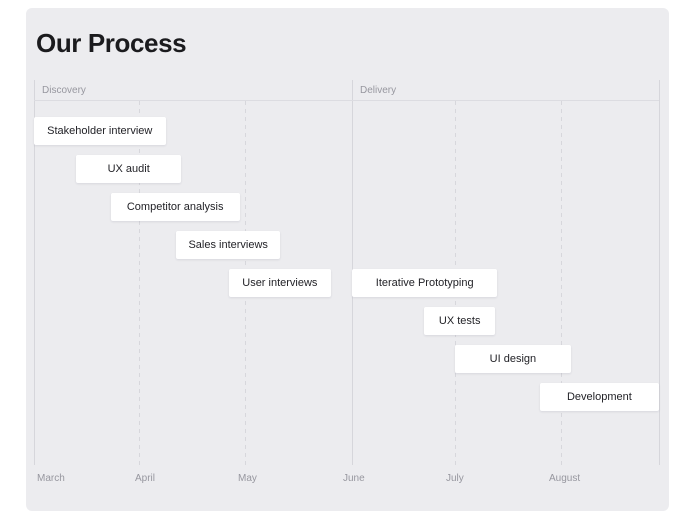 This screenshot has height=520, width=693. I want to click on task-bar-development: Development, so click(599, 397).